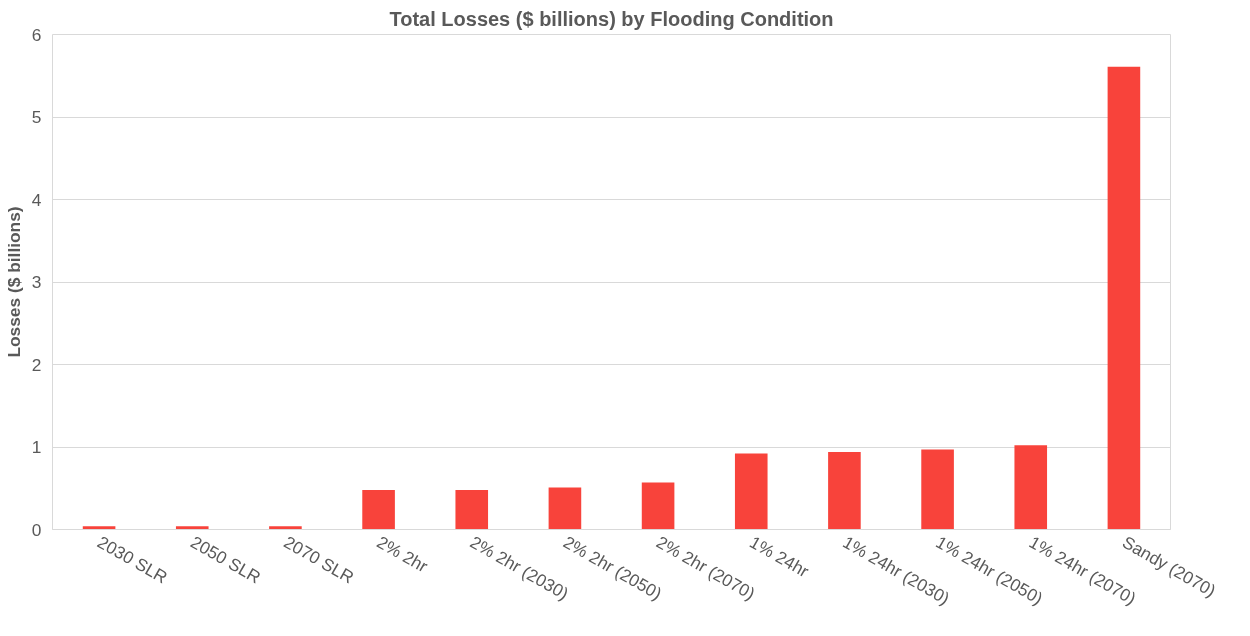  What do you see at coordinates (226, 559) in the screenshot?
I see `x-tick-label: 2050 SLR` at bounding box center [226, 559].